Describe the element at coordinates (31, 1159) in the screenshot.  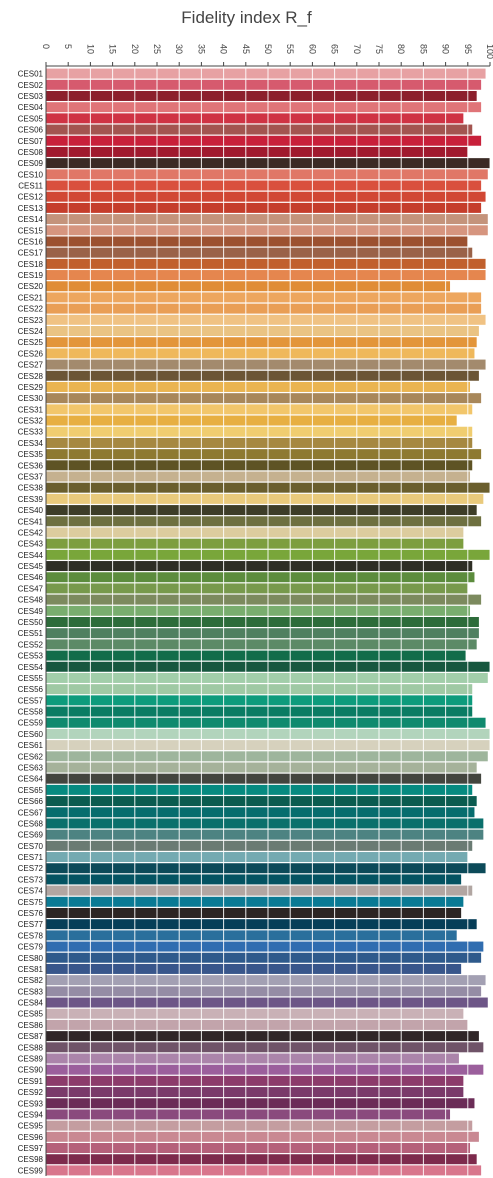
I see `category-label: CES98` at that location.